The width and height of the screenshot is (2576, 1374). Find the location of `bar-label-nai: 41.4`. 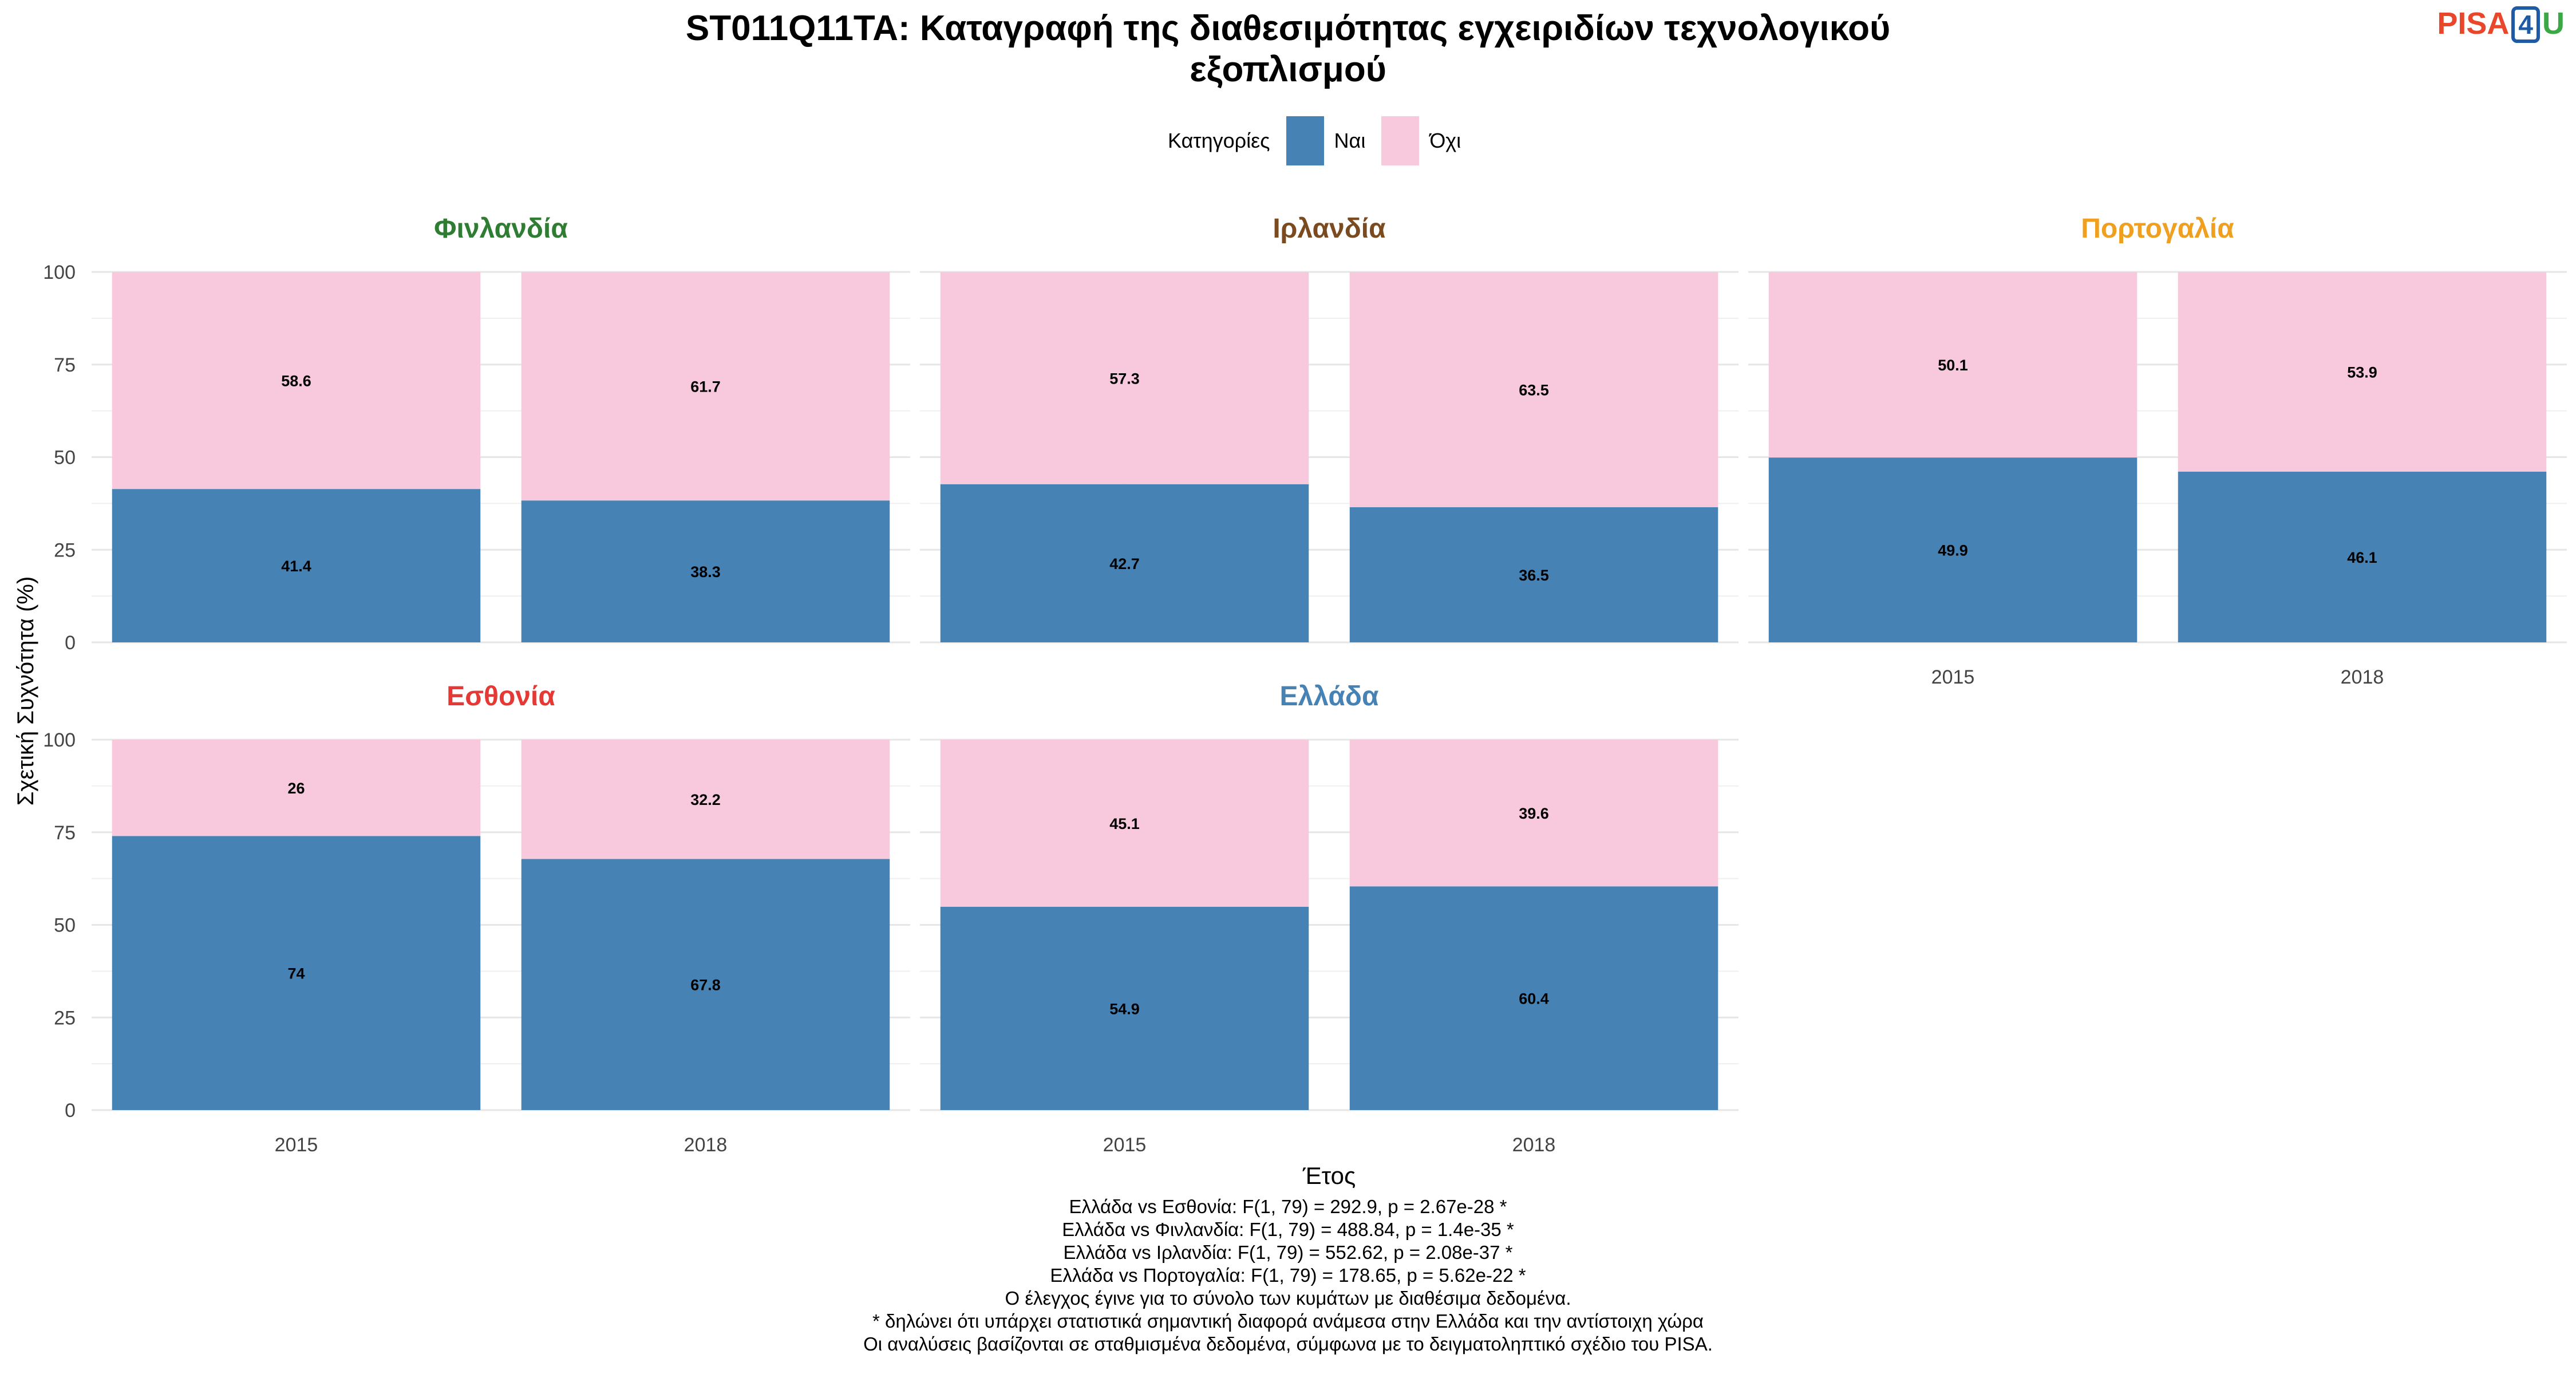

bar-label-nai: 41.4 is located at coordinates (296, 566).